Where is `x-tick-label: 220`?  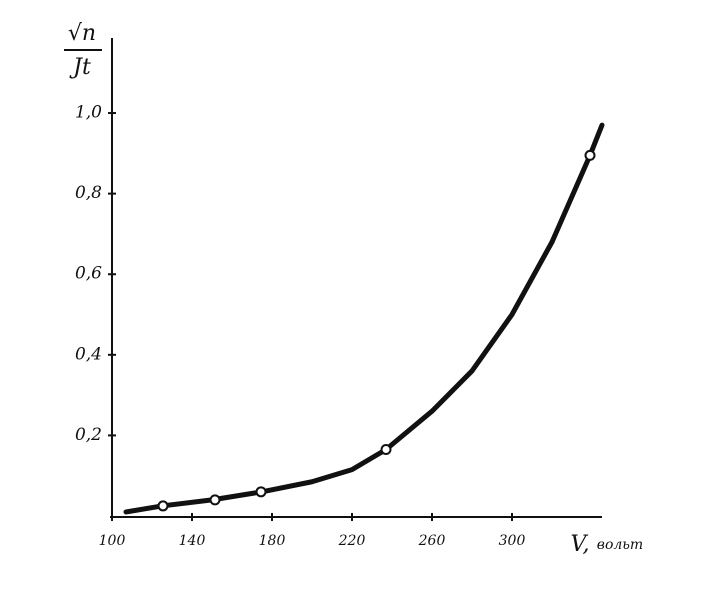 x-tick-label: 220 is located at coordinates (352, 541).